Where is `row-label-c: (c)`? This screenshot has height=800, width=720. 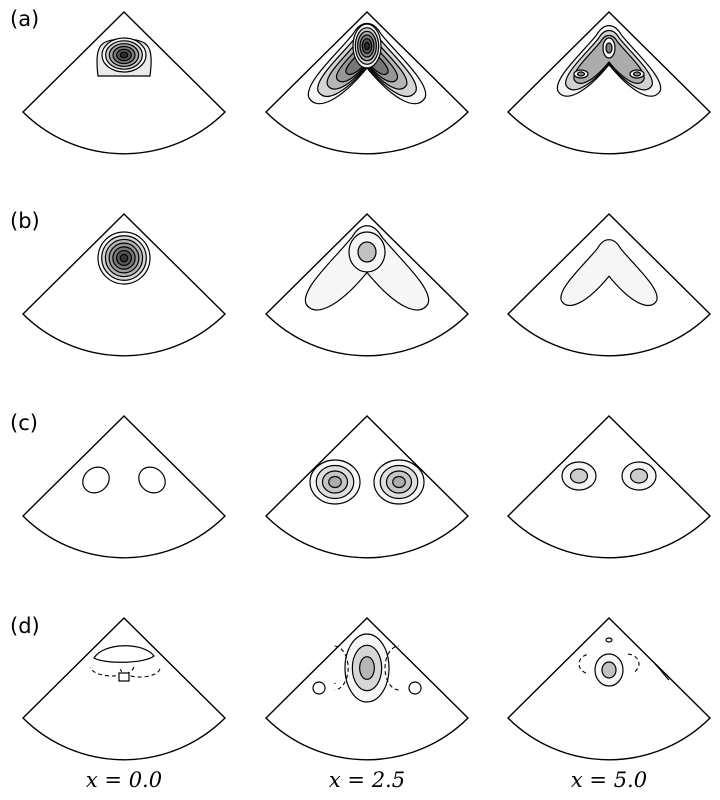
row-label-c: (c) is located at coordinates (24, 423).